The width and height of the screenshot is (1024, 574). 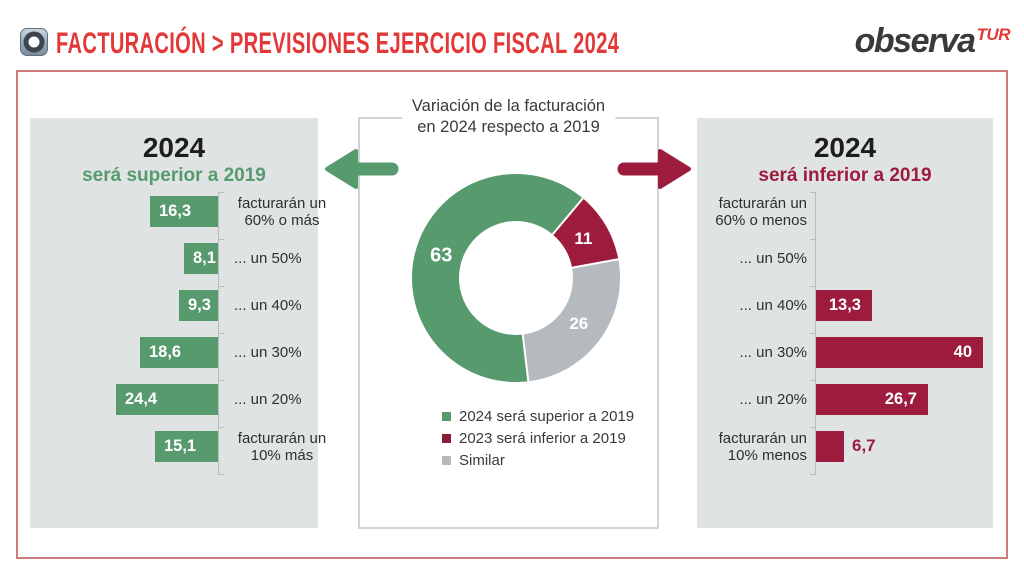 I want to click on legend-item: 2023 será inferior a 2019, so click(x=538, y=438).